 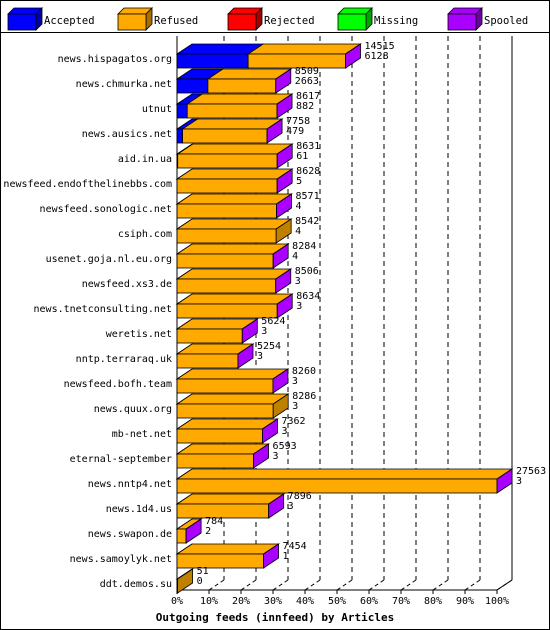 I want to click on bar-row-news-nntp4-net, so click(x=344, y=481).